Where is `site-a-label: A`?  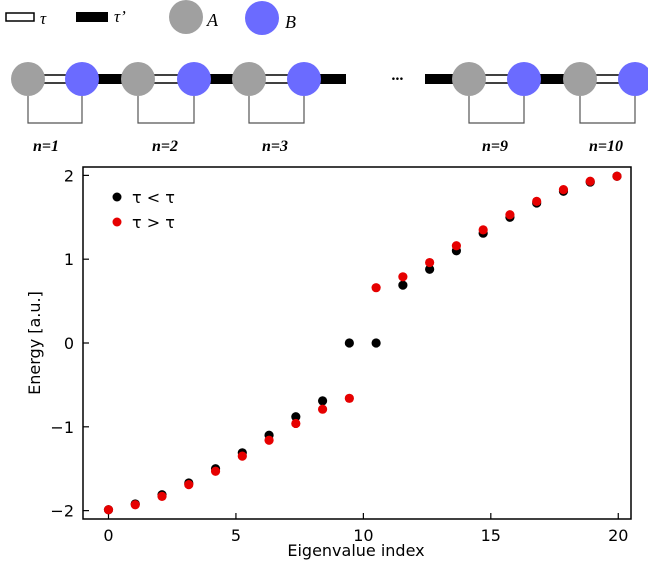
site-a-label: A is located at coordinates (212, 20).